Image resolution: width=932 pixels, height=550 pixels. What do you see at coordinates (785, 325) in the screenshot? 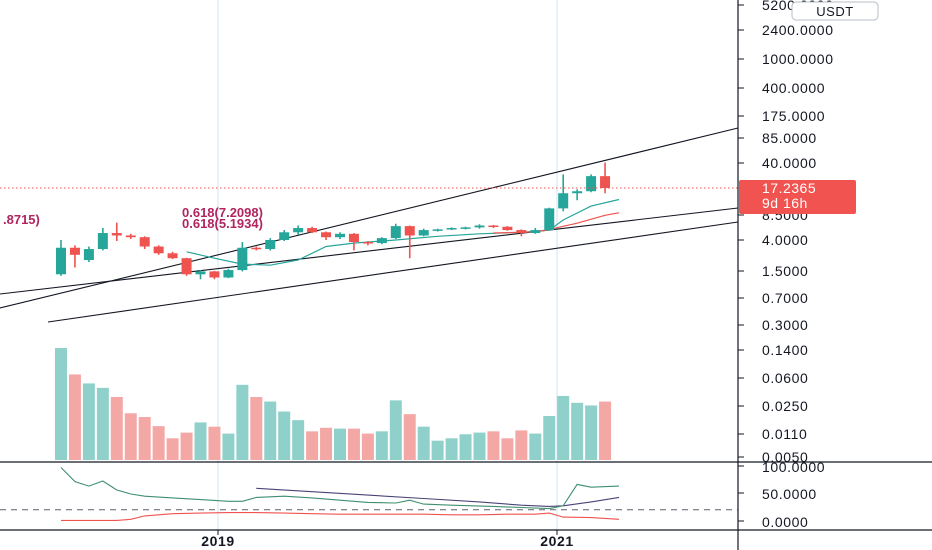
I see `price-axis-label: 0.3000` at bounding box center [785, 325].